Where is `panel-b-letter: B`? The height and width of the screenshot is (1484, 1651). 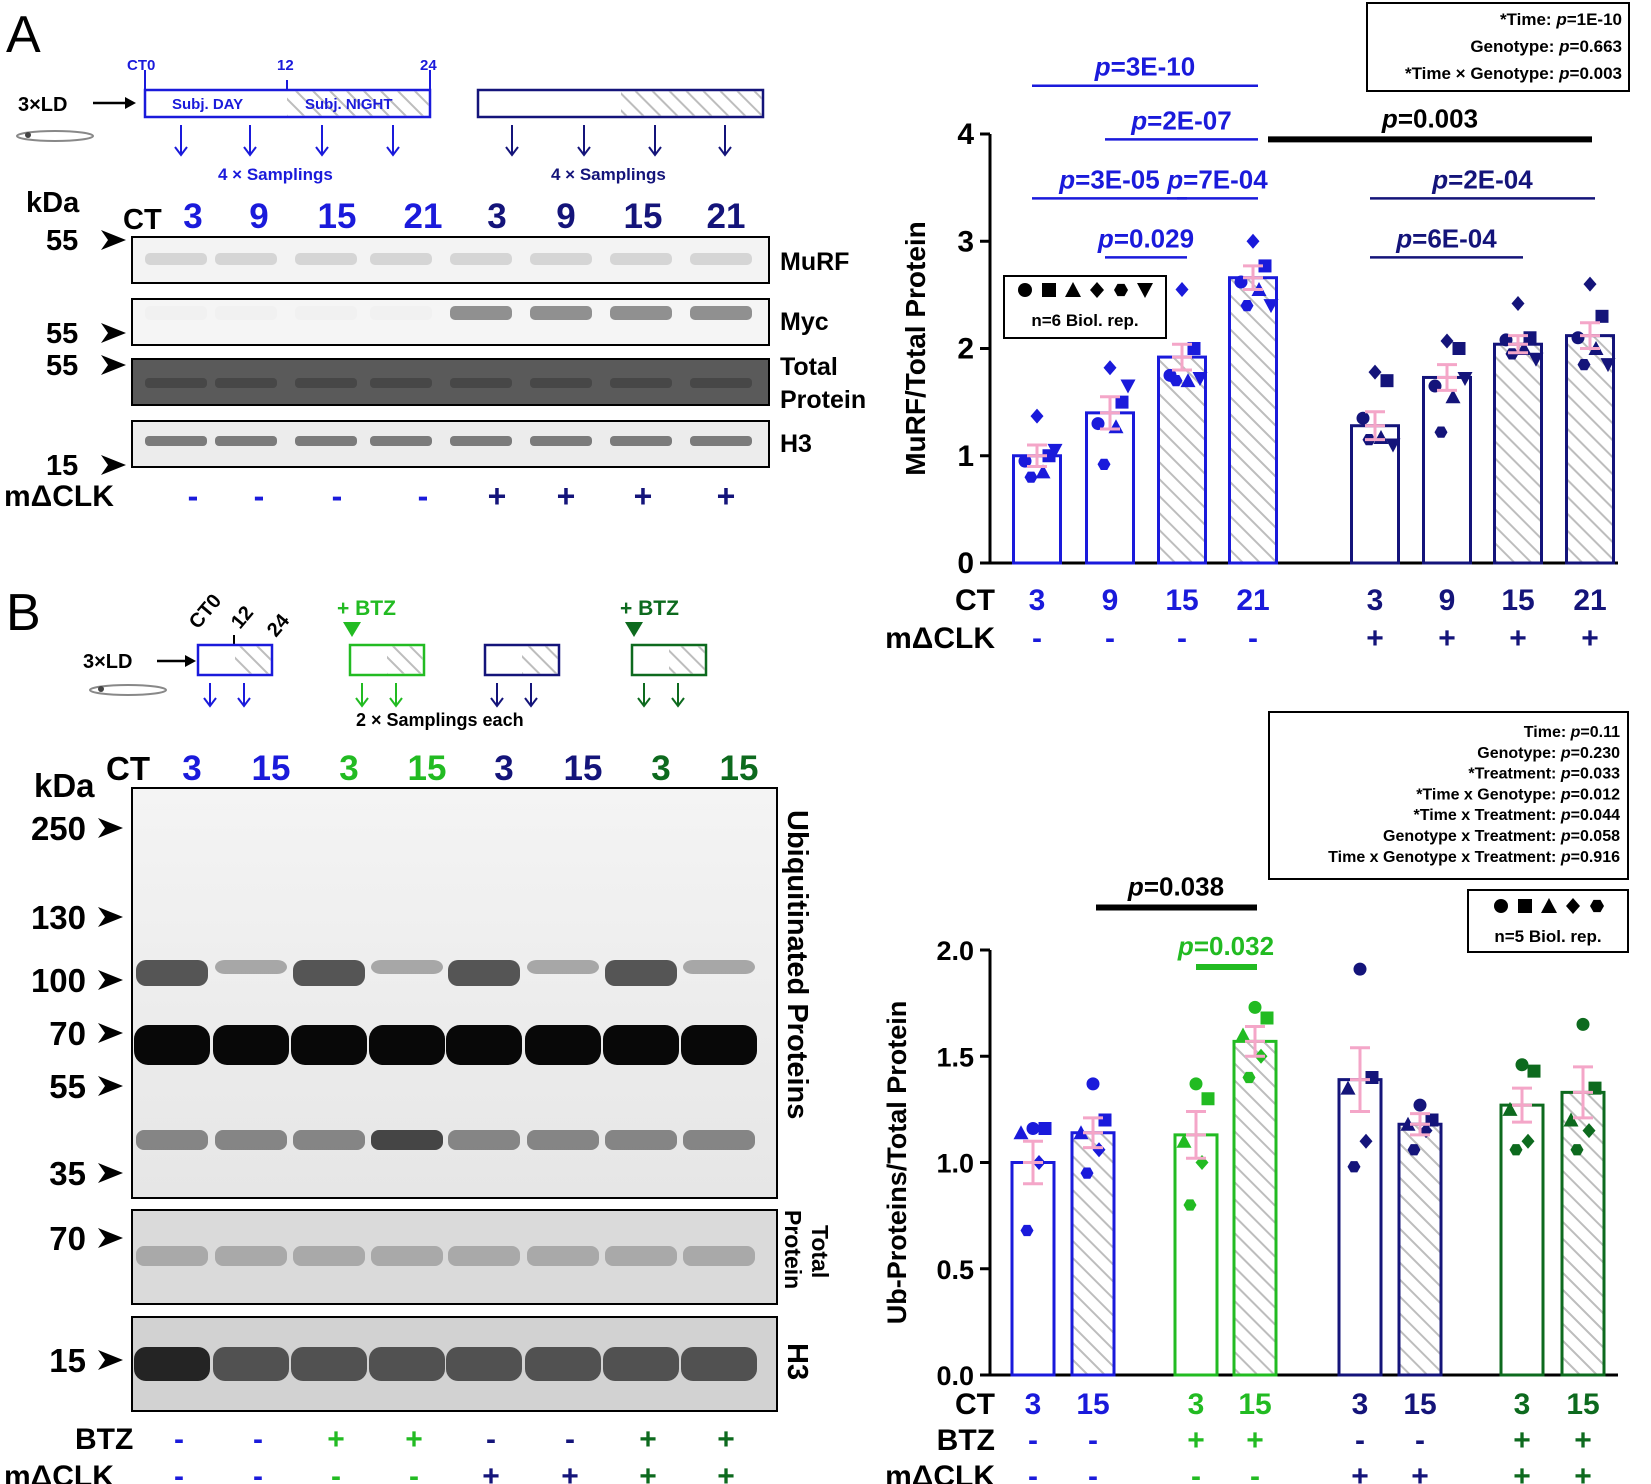 panel-b-letter: B is located at coordinates (23, 613).